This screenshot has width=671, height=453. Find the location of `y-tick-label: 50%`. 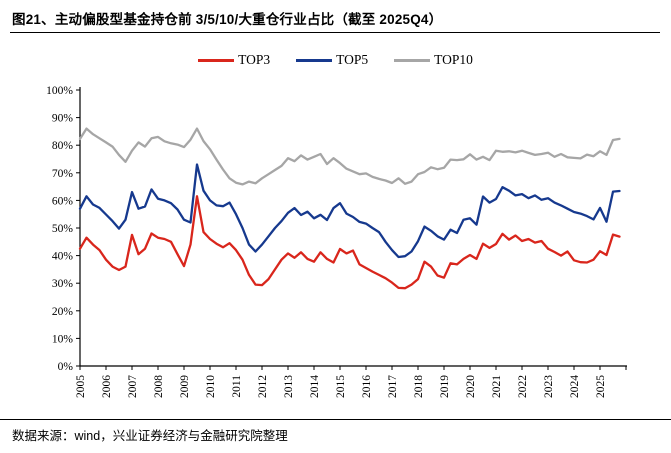

y-tick-label: 50% is located at coordinates (63, 229).